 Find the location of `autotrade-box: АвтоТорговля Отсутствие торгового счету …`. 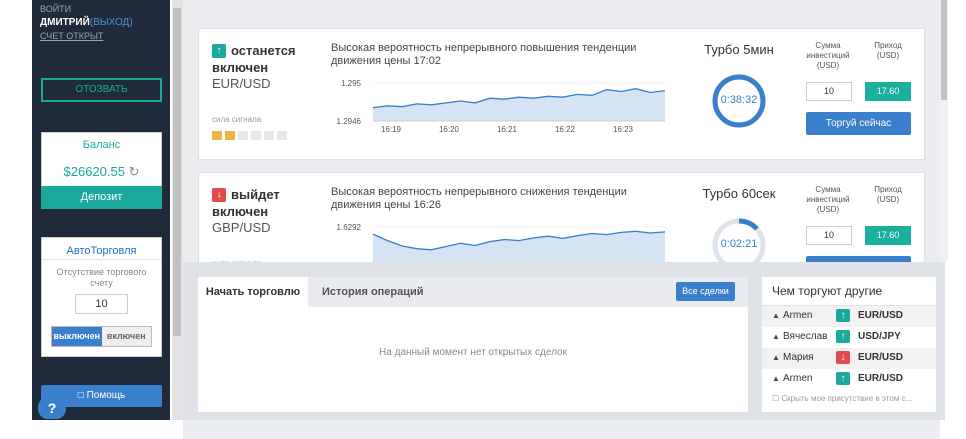

autotrade-box: АвтоТорговля Отсутствие торгового счету … is located at coordinates (101, 297).